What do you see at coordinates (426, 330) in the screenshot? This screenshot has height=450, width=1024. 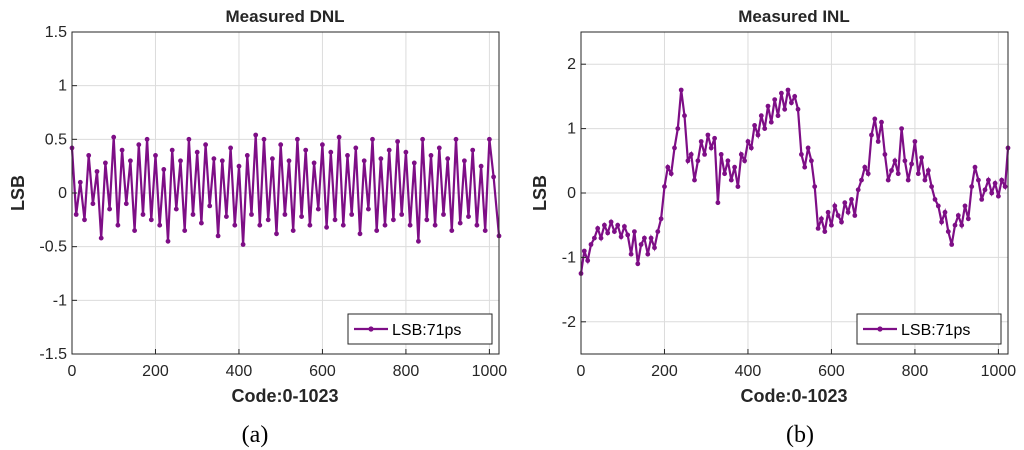 I see `dnl-legend-label: LSB:71ps` at bounding box center [426, 330].